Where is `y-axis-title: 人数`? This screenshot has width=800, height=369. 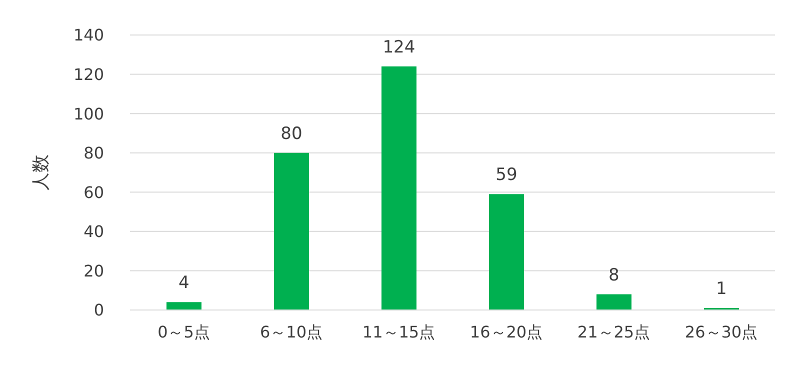 y-axis-title: 人数 is located at coordinates (41, 172).